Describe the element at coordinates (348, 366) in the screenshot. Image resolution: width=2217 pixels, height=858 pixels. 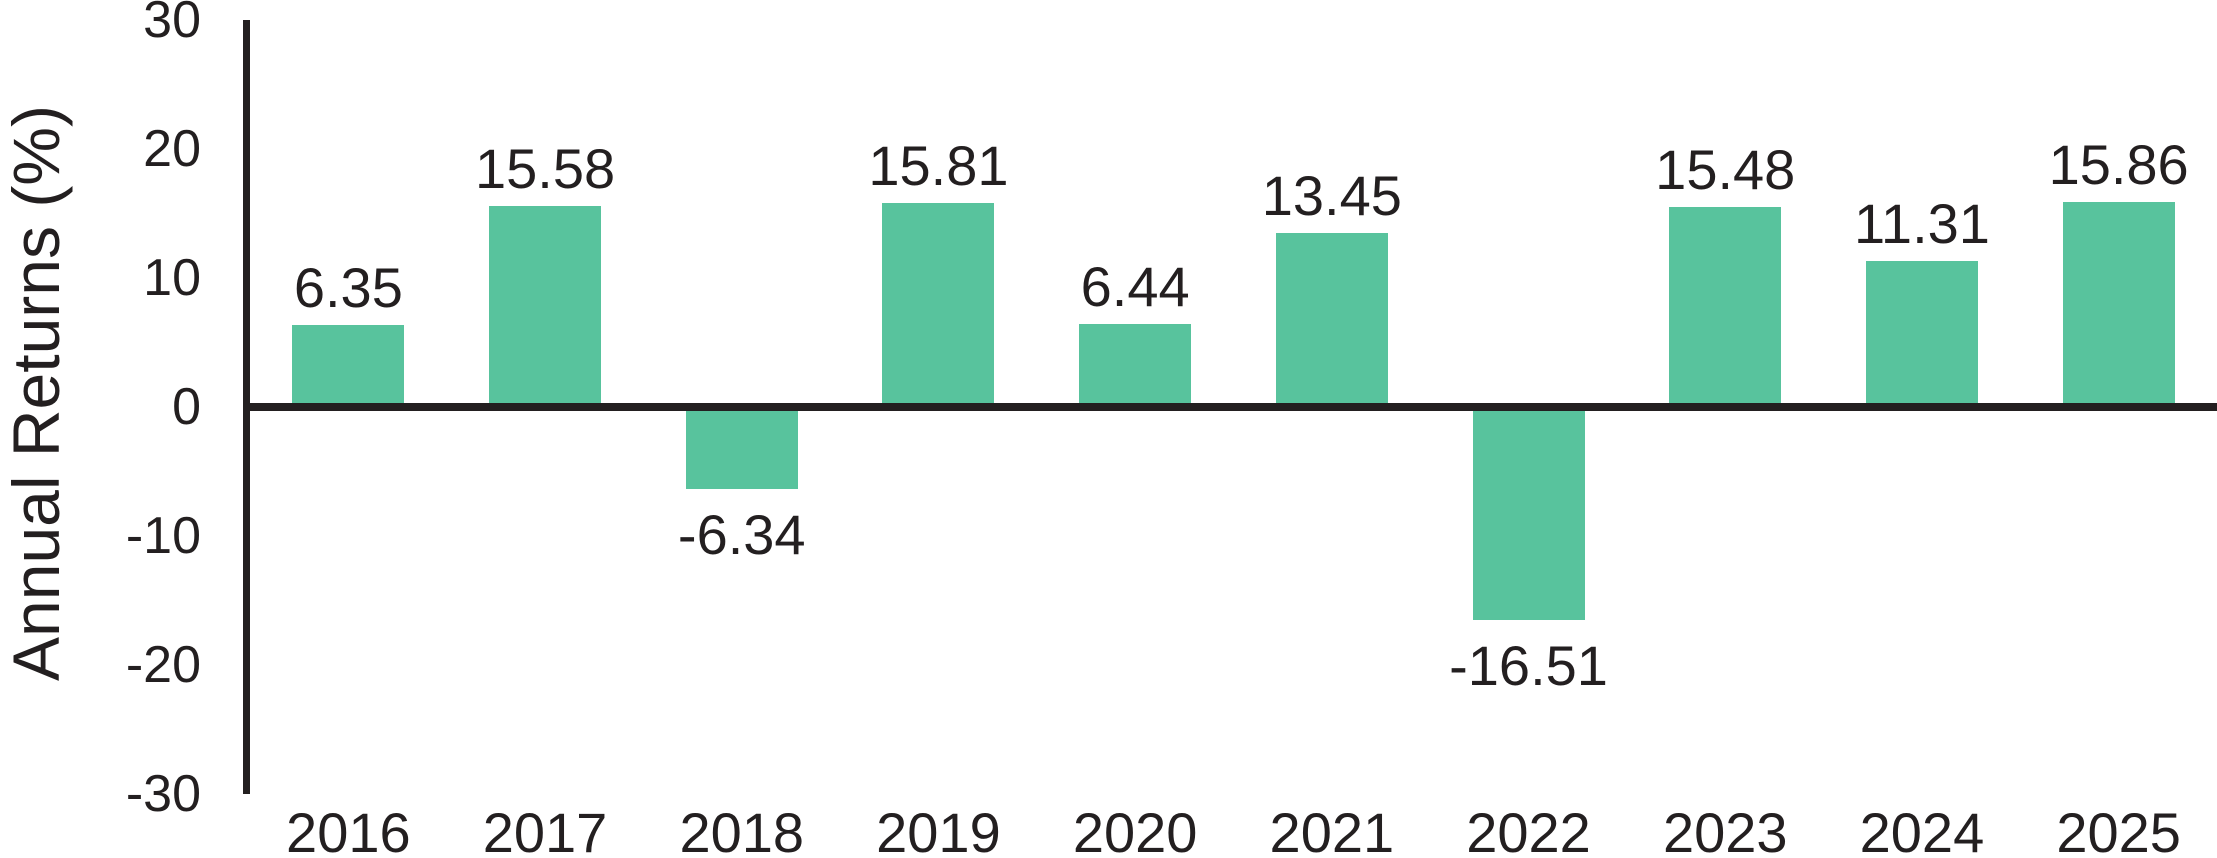
I see `bar-2016` at that location.